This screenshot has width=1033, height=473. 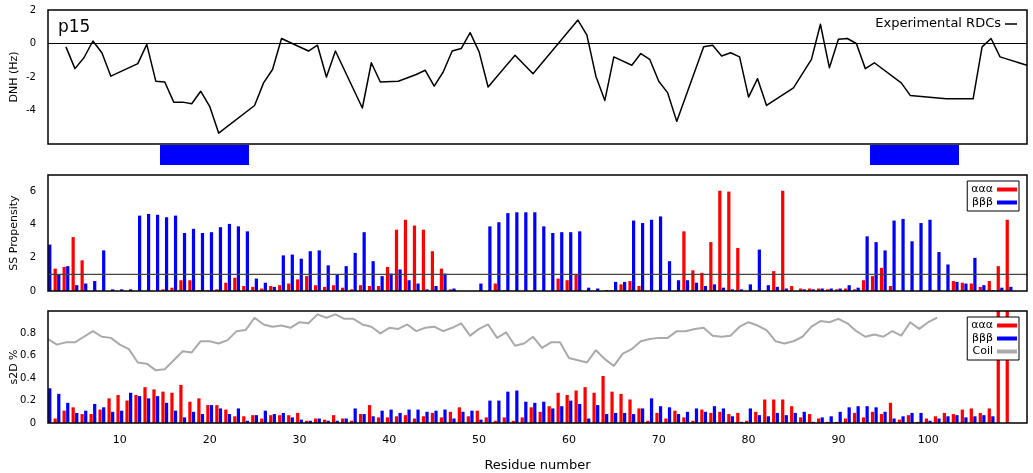 I want to click on y-tick-label: -2, so click(x=31, y=76).